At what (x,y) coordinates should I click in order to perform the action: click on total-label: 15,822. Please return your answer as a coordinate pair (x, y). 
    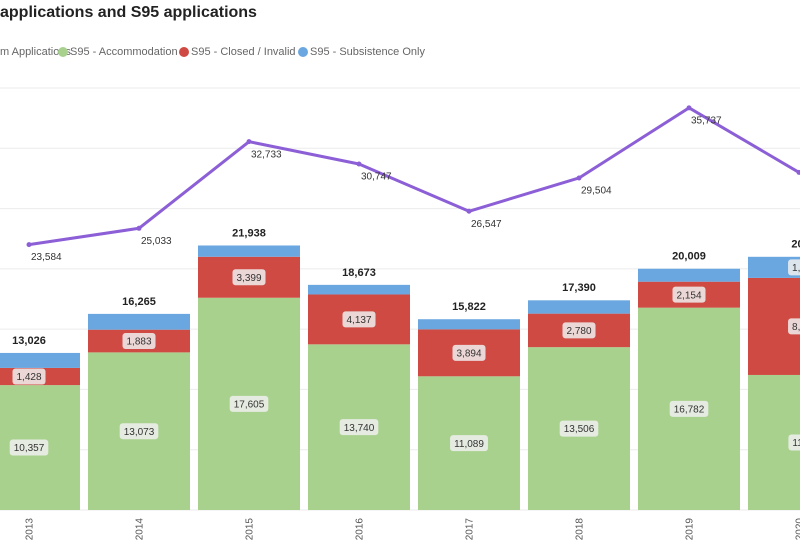
    Looking at the image, I should click on (469, 307).